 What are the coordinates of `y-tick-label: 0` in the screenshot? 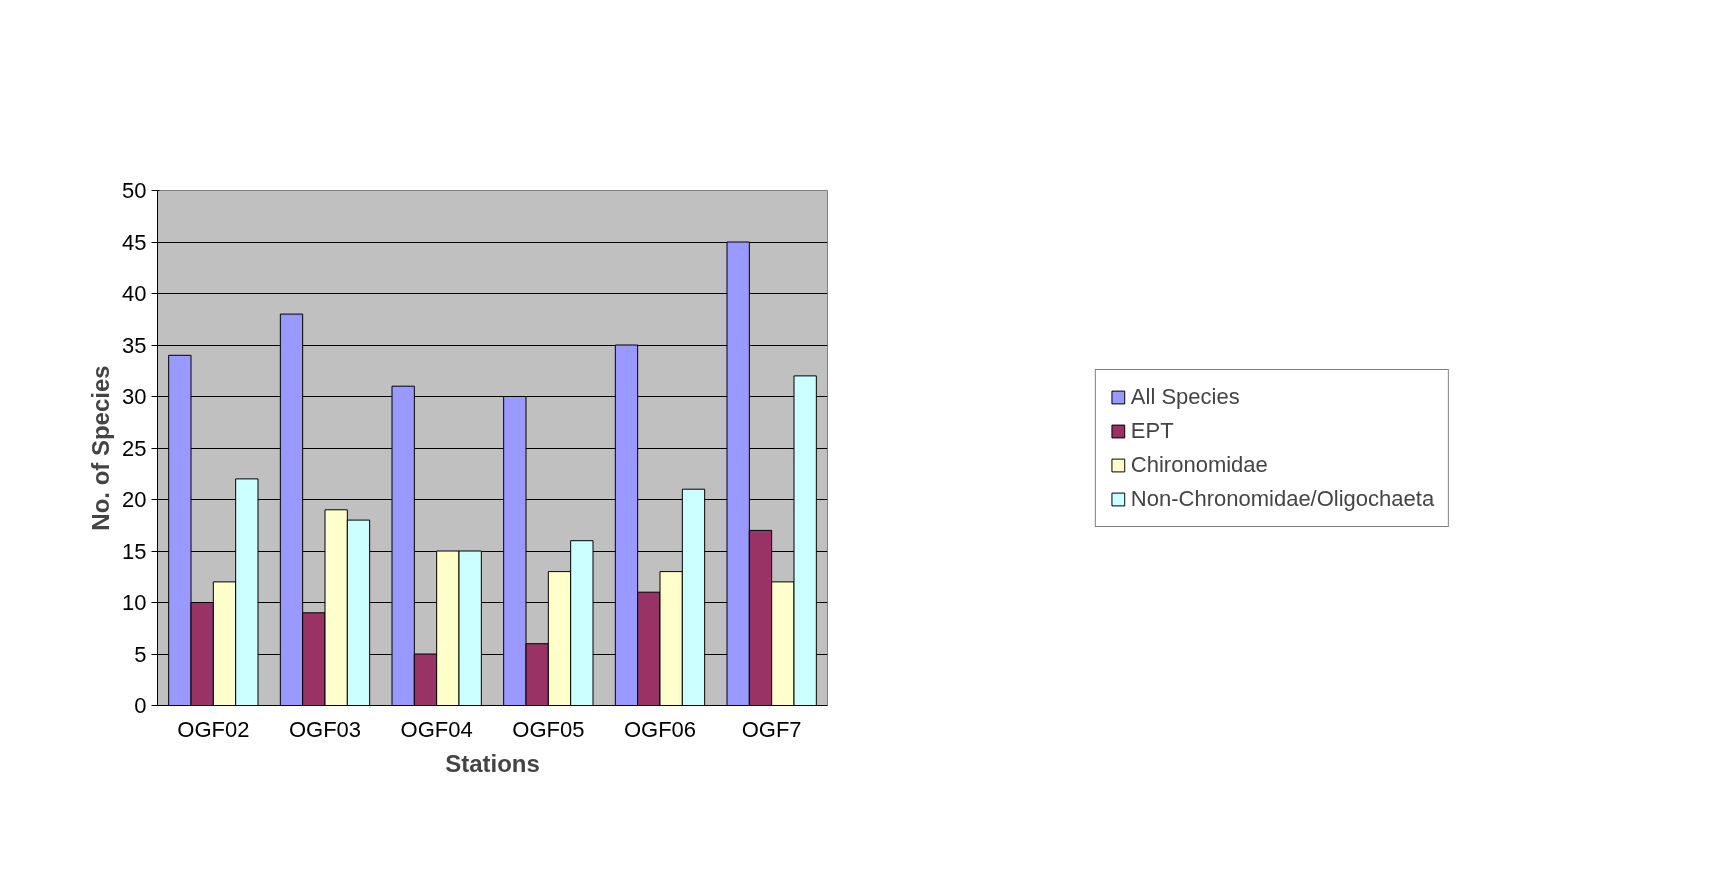 It's located at (140, 705).